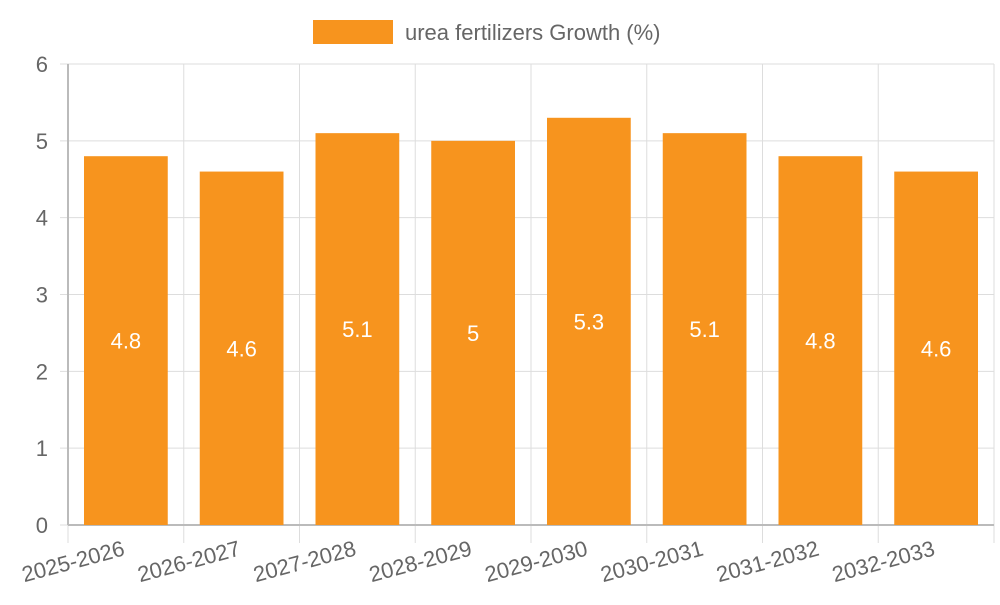  I want to click on y-tick-label: 6, so click(42, 64).